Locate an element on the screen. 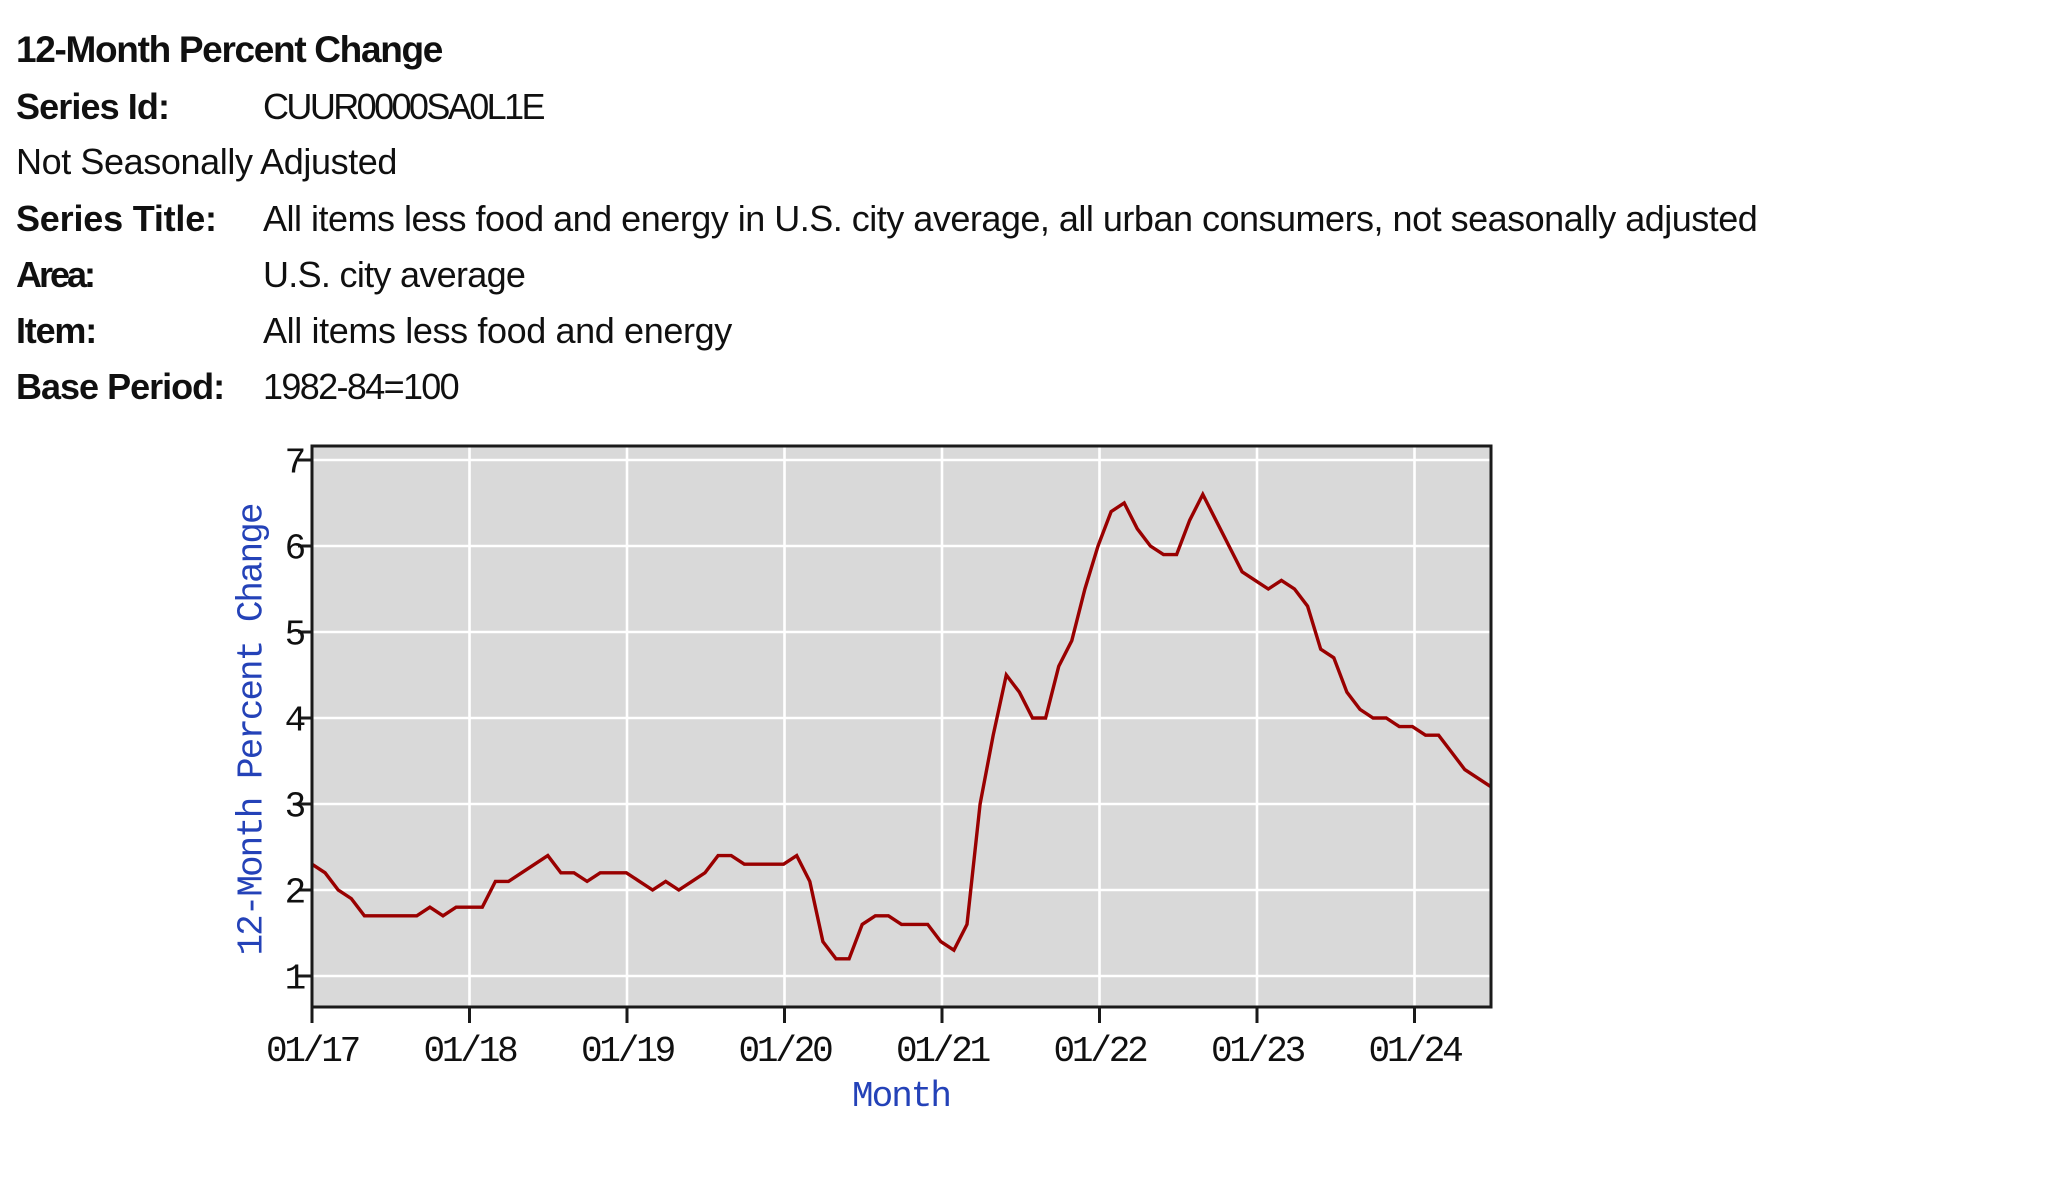  svg-text: 01/19 is located at coordinates (628, 1051).